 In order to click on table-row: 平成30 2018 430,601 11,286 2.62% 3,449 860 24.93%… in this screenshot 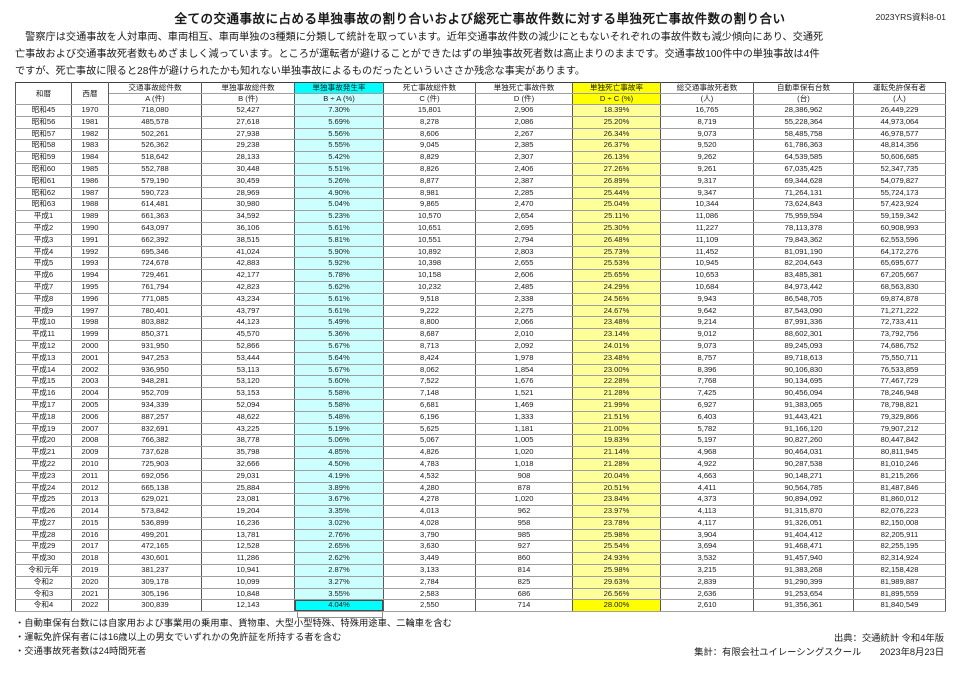, I will do `click(480, 559)`.